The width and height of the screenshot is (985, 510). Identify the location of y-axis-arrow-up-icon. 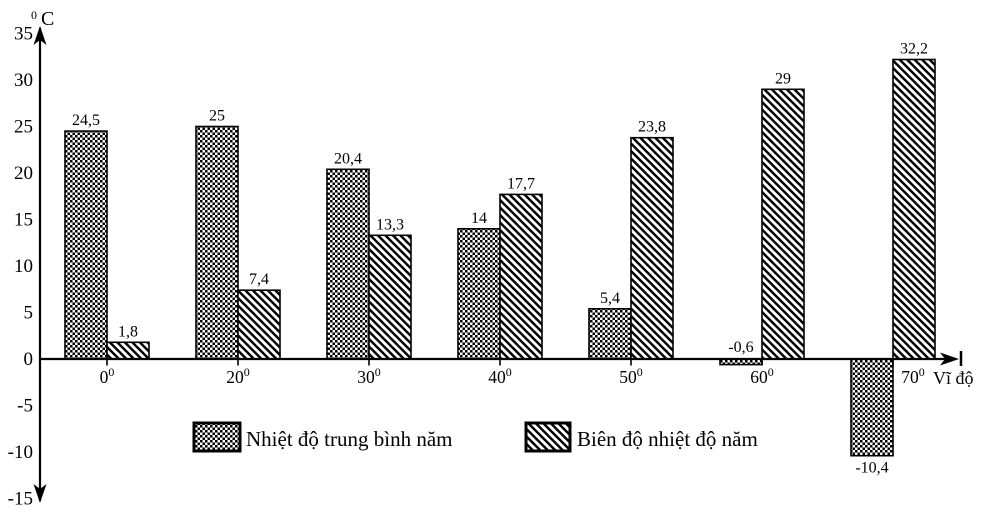
(40, 35).